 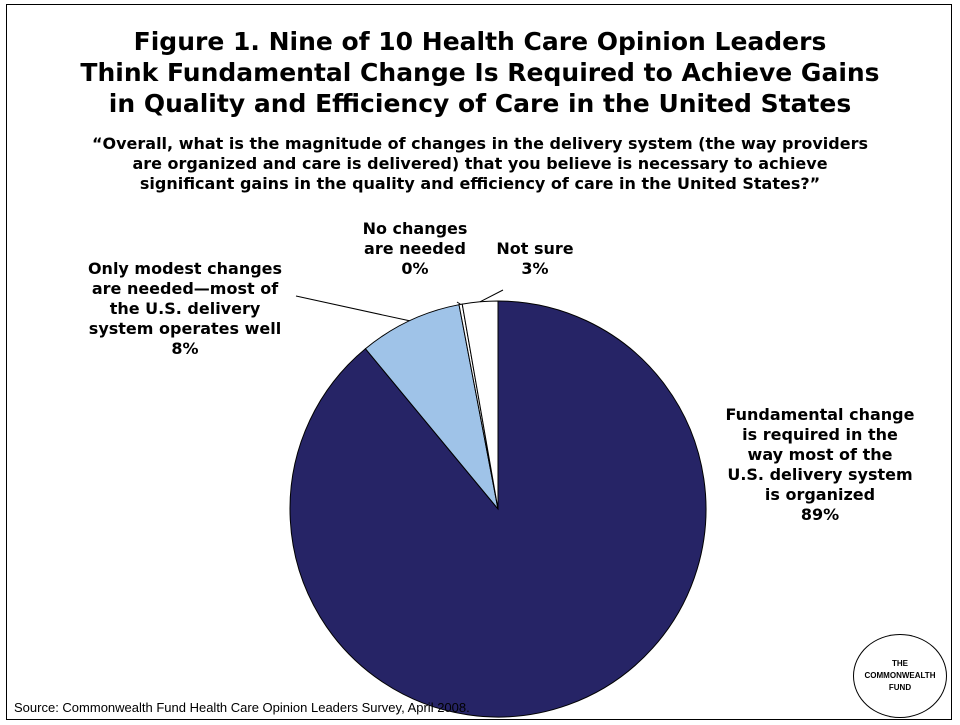 I want to click on leader-line-modest, so click(x=352, y=308).